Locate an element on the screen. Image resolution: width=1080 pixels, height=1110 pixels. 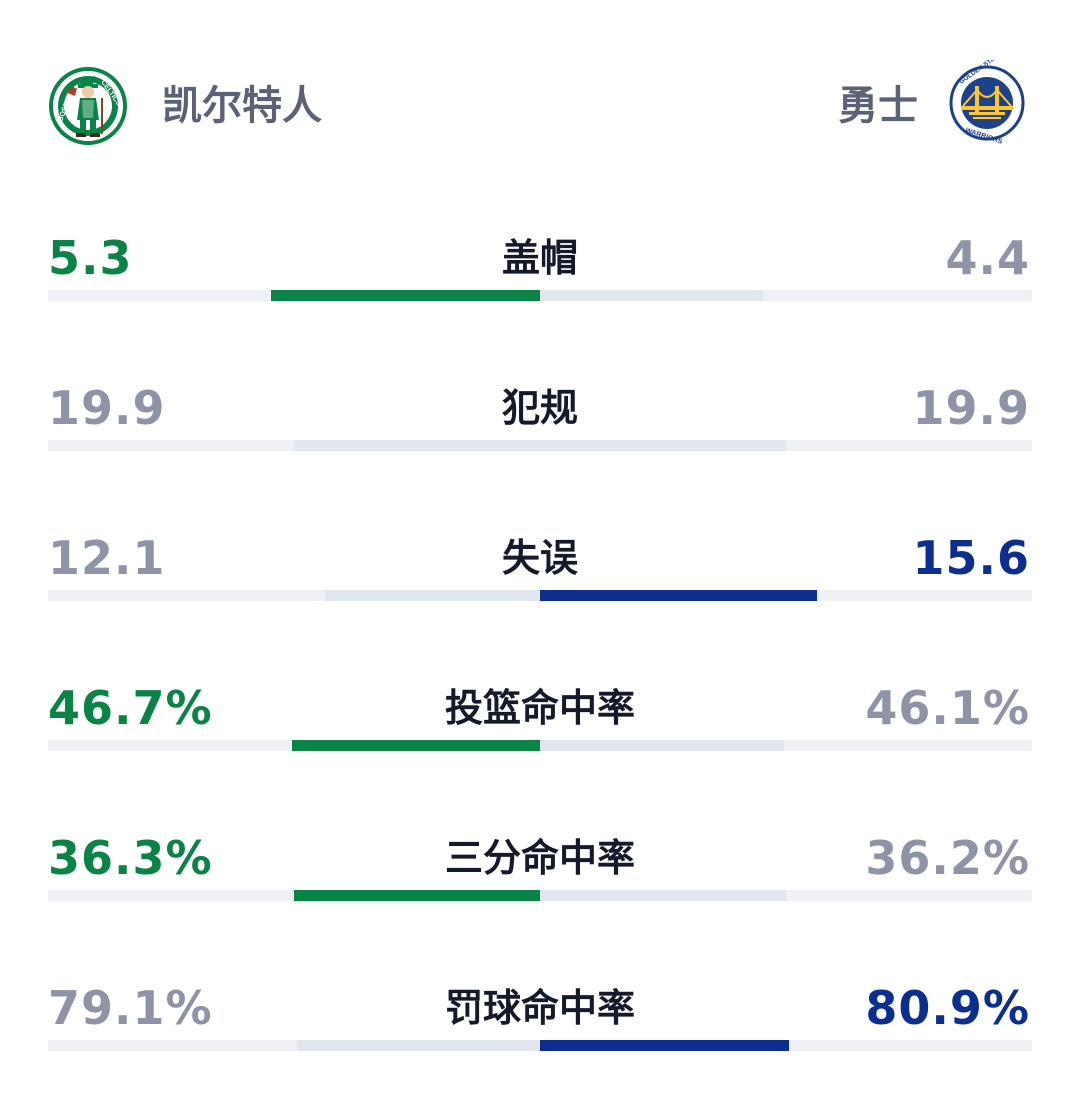
stat-label: 投篮命中率 is located at coordinates (539, 708).